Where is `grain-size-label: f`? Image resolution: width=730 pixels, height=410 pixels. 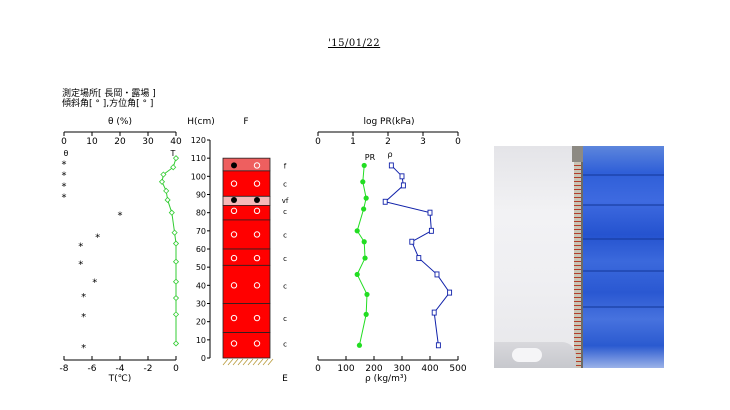 grain-size-label: f is located at coordinates (285, 166).